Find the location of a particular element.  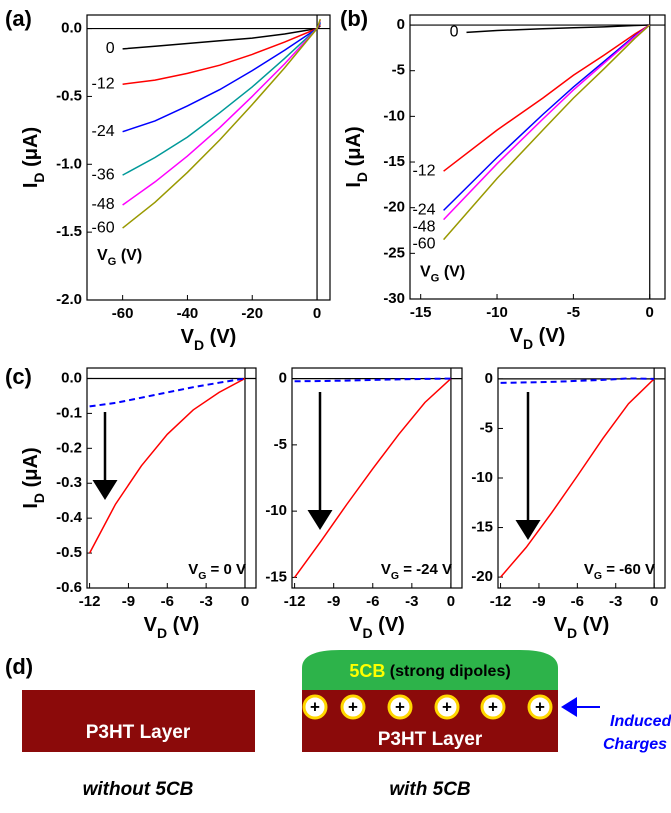

arrows is located at coordinates (316, 466).